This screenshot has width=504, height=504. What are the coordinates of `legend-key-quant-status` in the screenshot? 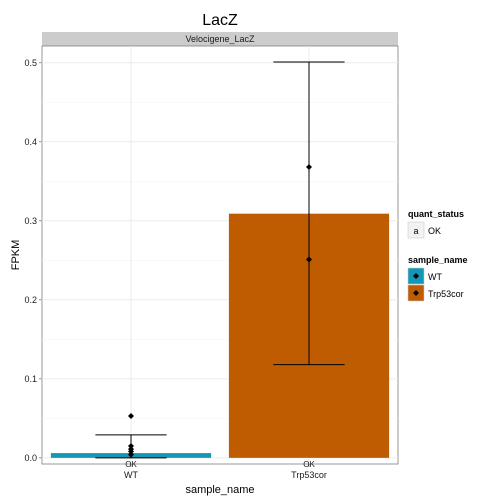 It's located at (416, 230).